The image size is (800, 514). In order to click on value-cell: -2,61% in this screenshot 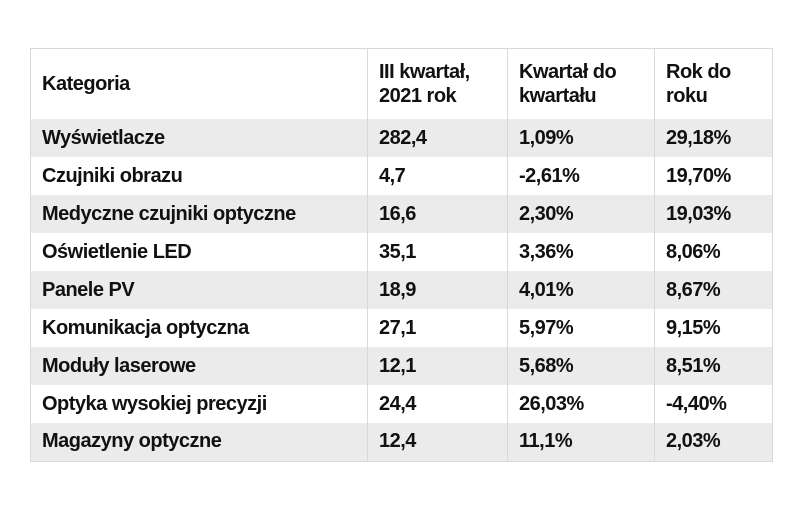, I will do `click(581, 176)`.